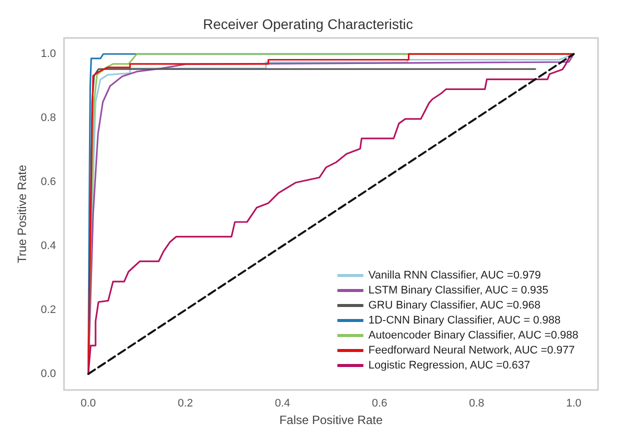 This screenshot has height=442, width=617. Describe the element at coordinates (471, 350) in the screenshot. I see `legend-label: Feedforward Neural Network, AUC =0.977` at that location.